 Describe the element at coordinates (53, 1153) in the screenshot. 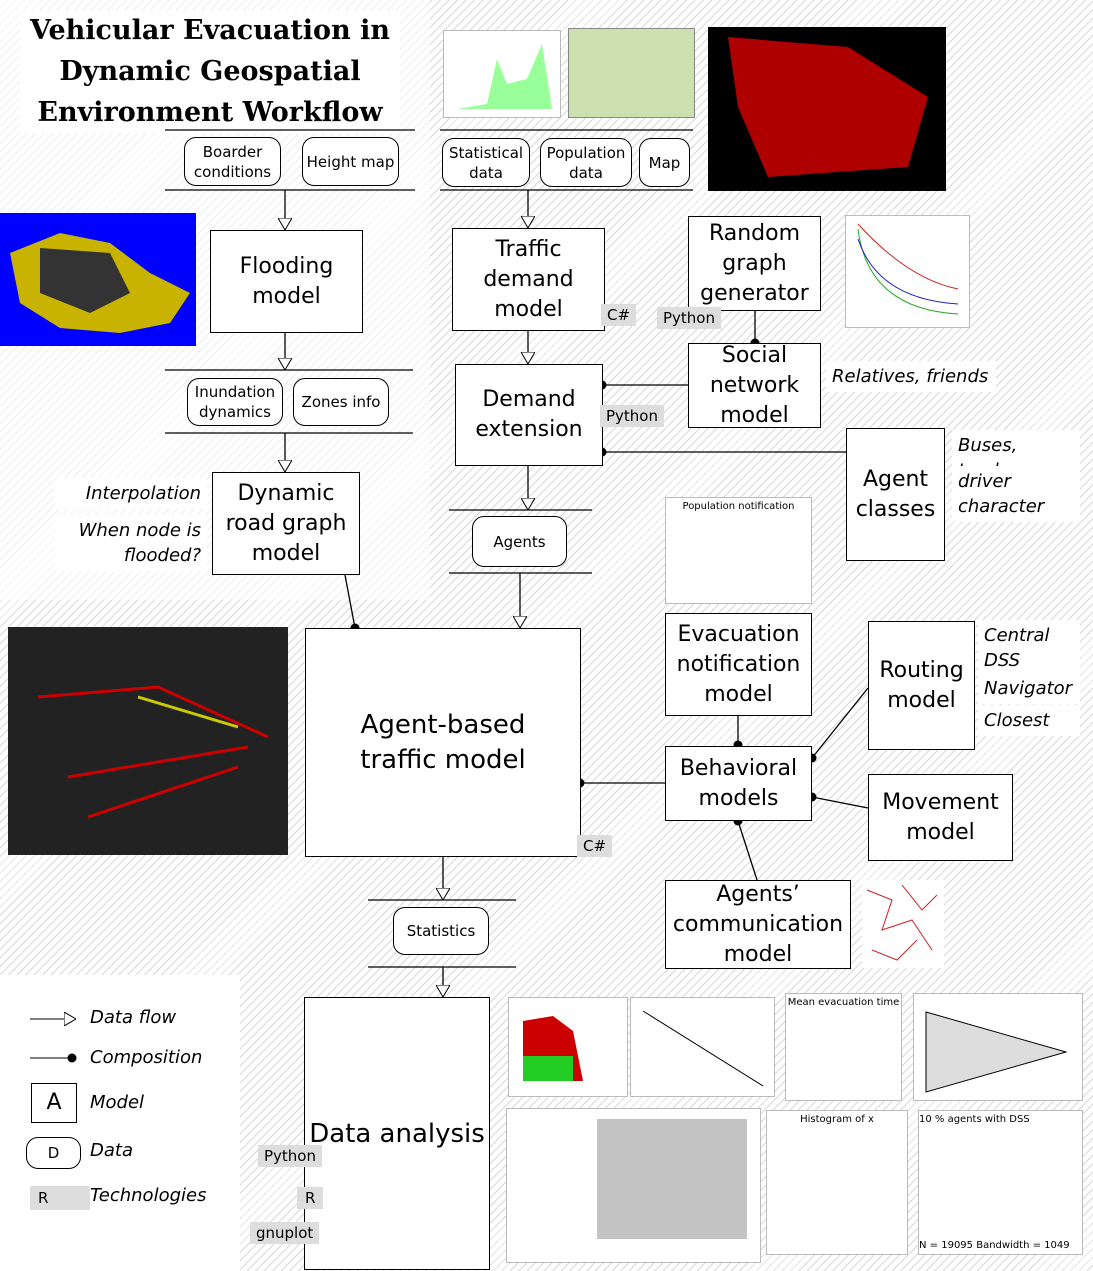

I see `legend-data-glyph: D` at that location.